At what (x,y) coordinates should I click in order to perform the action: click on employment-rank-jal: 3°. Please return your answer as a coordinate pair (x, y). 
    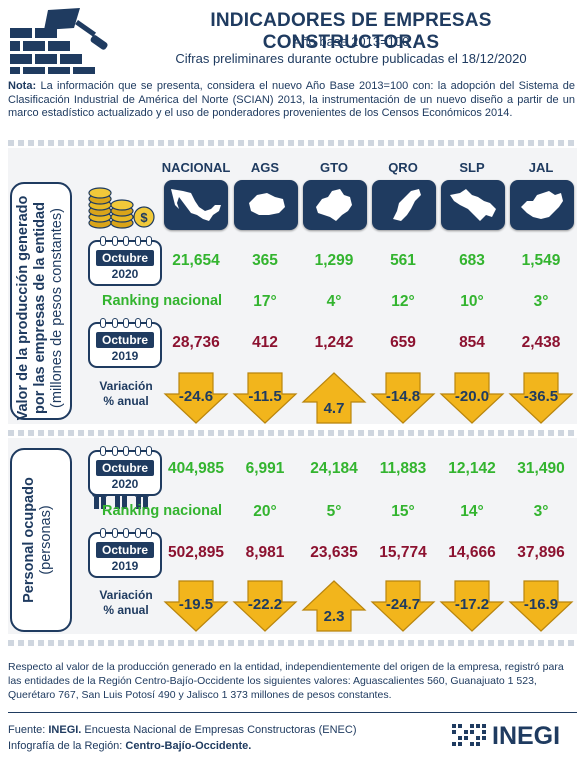
    Looking at the image, I should click on (541, 511).